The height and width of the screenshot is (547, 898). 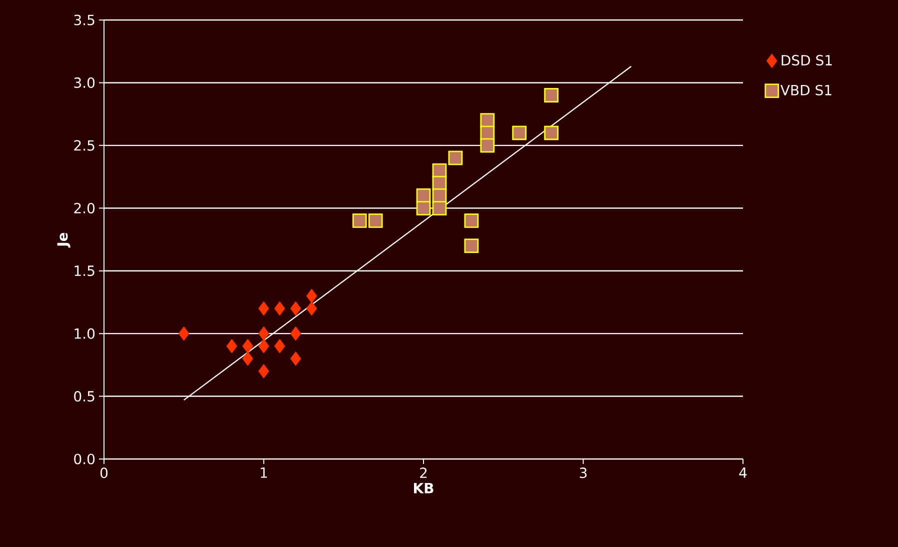 I want to click on y-tick-label: 2.5, so click(x=84, y=145).